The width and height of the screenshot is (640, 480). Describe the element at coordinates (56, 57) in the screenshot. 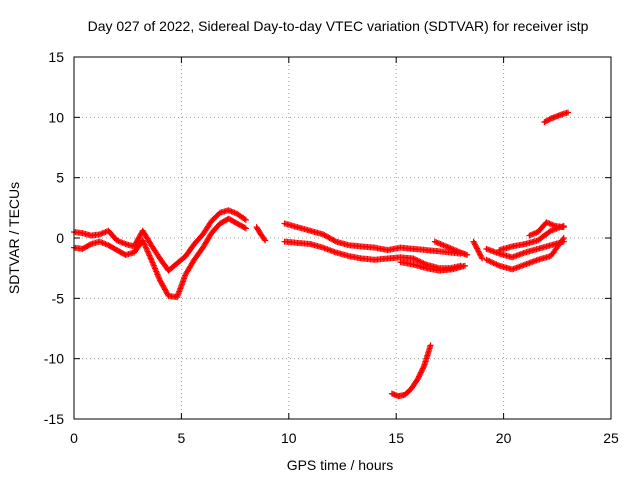

I see `y-tick-label: 15` at that location.